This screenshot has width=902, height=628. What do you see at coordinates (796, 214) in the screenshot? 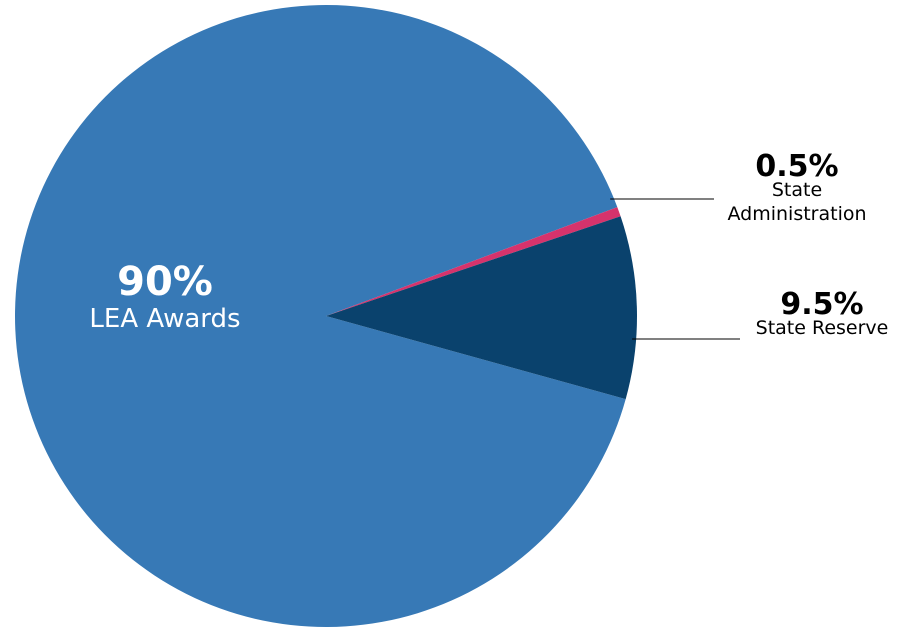
I see `slice-label-state-administration-line-2: Administration` at bounding box center [796, 214].